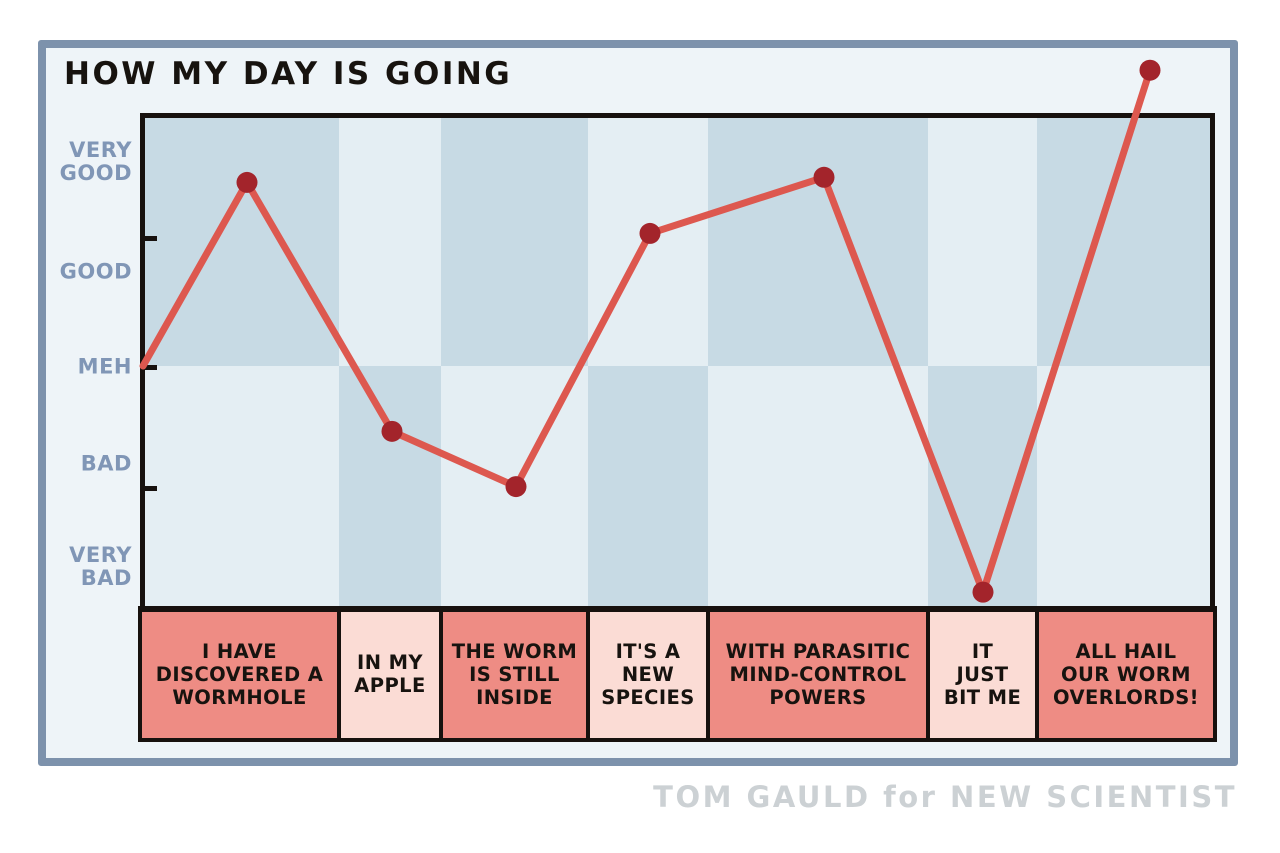 The width and height of the screenshot is (1280, 853). Describe the element at coordinates (95, 271) in the screenshot. I see `y-axis-label: GOOD` at that location.